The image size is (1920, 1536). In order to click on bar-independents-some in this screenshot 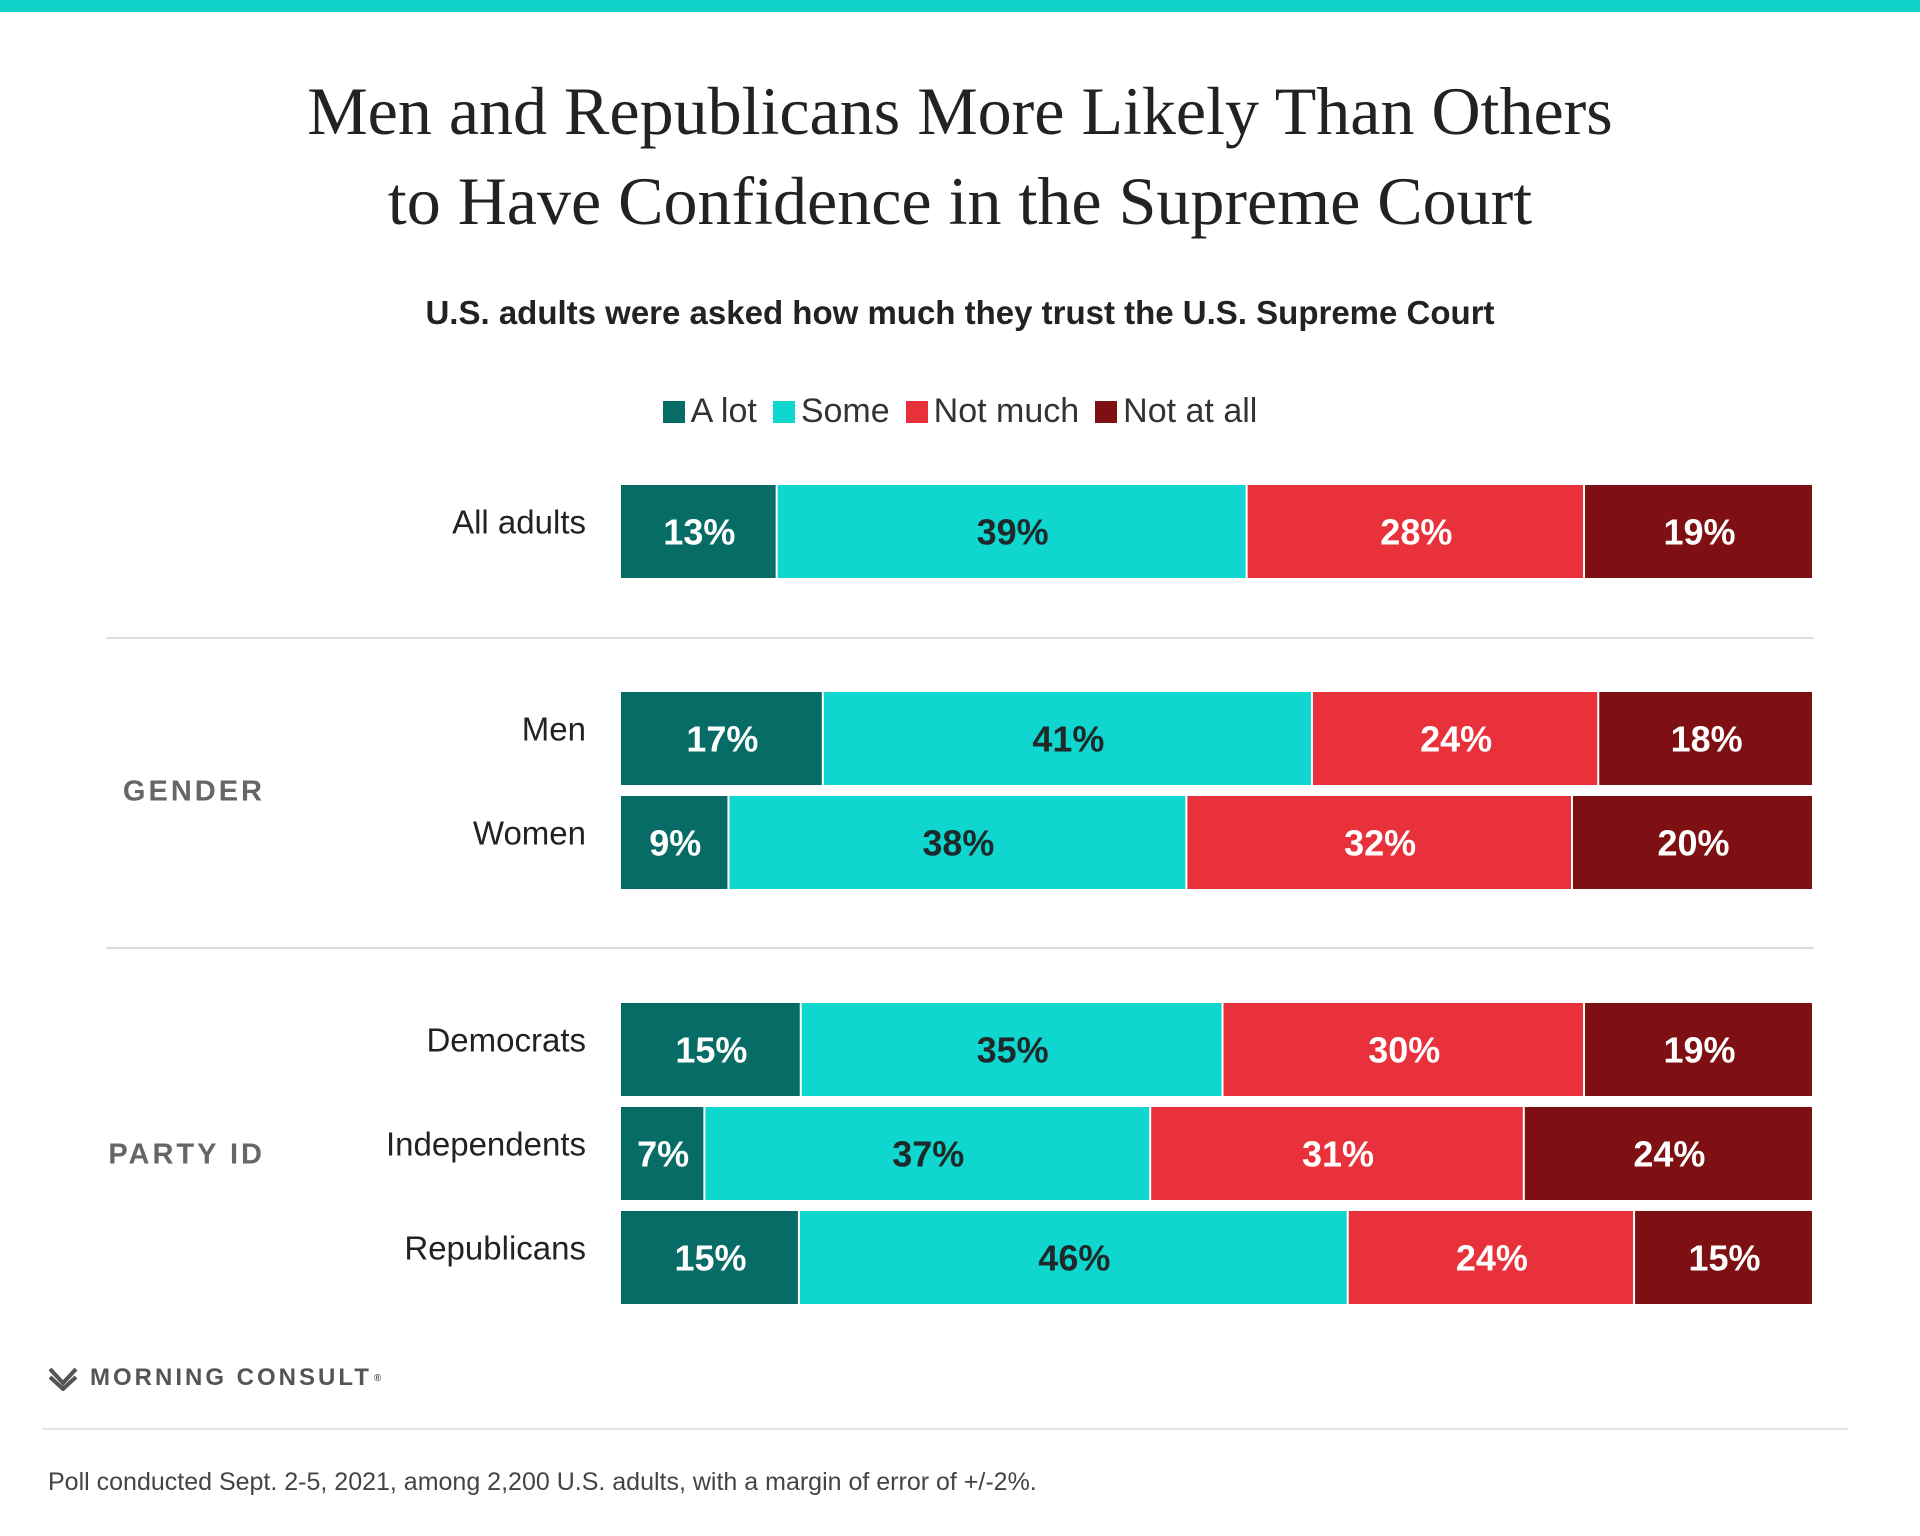, I will do `click(927, 1153)`.